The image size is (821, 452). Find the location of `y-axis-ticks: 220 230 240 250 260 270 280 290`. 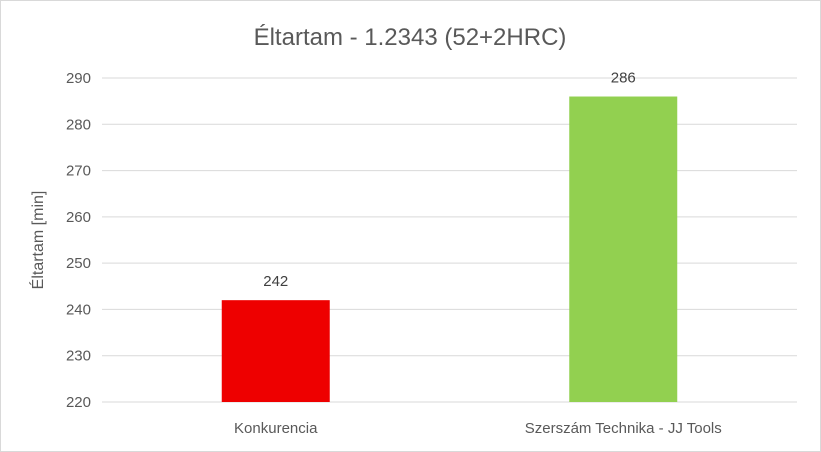

y-axis-ticks: 220 230 240 250 260 270 280 290 is located at coordinates (78, 240).